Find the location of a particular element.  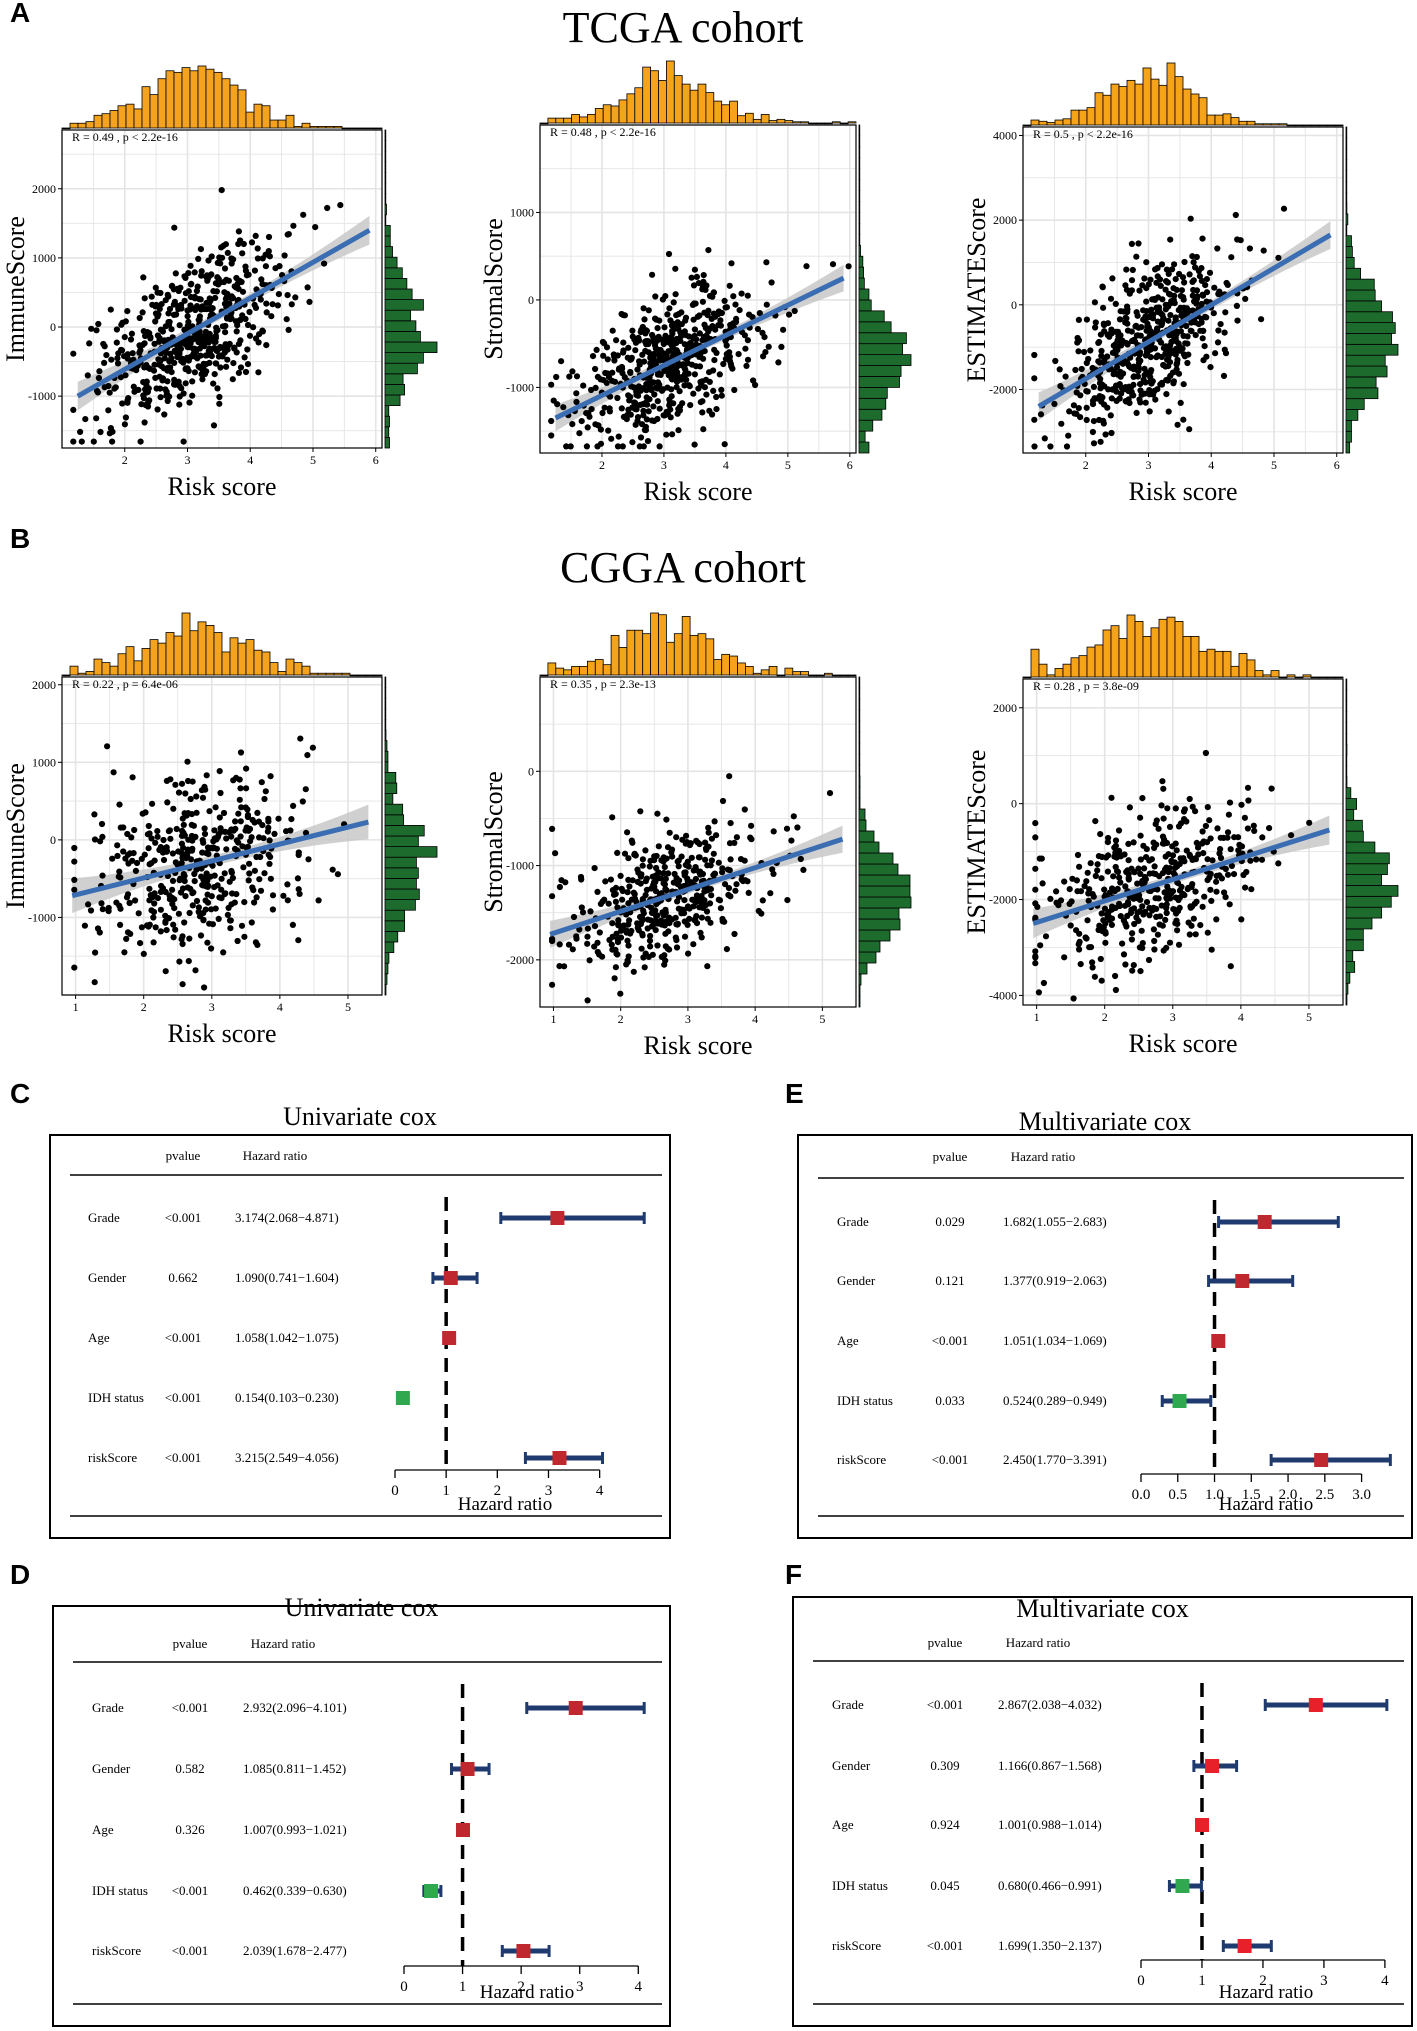

x-tick-label: 2 is located at coordinates (602, 465).